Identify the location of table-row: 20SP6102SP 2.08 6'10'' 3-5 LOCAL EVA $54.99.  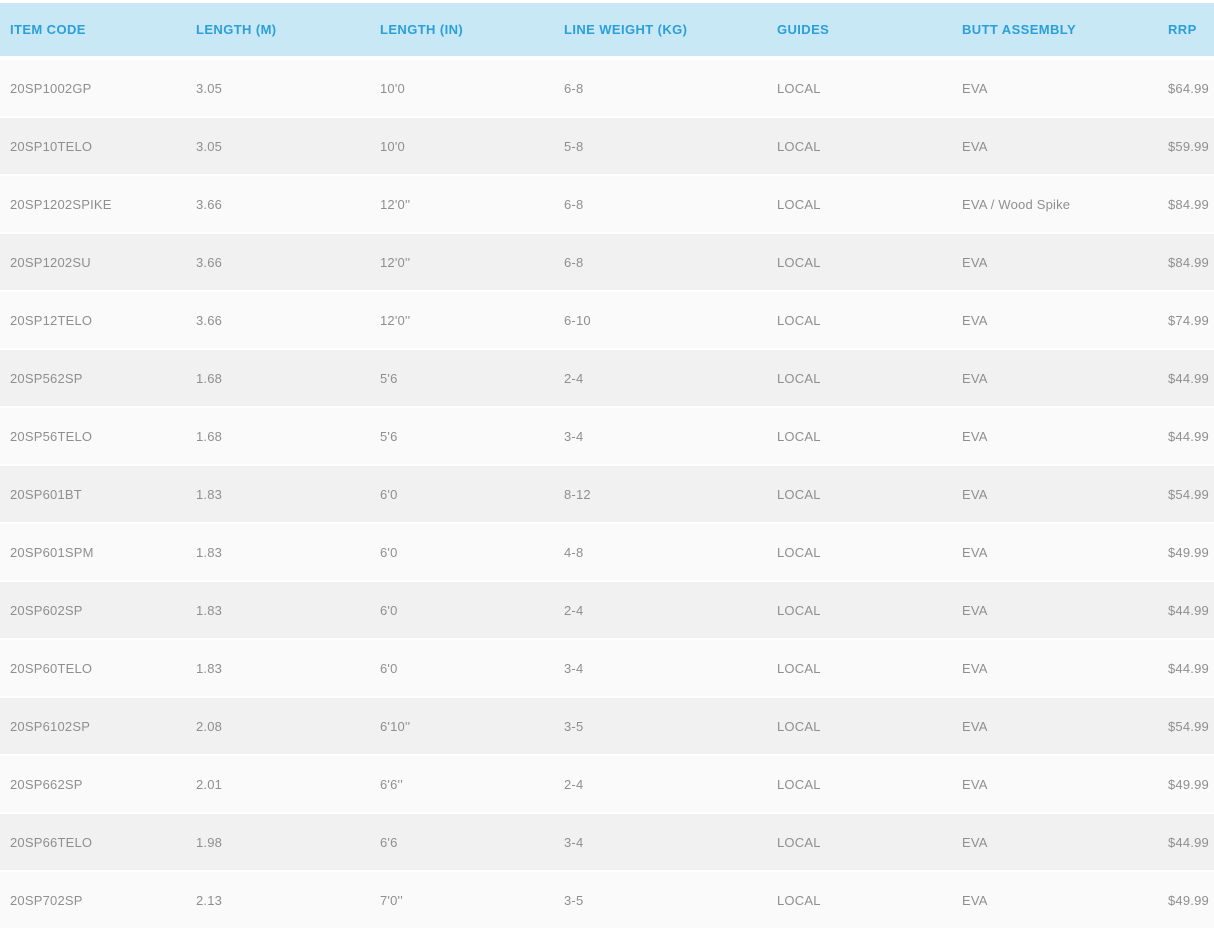
(607, 726).